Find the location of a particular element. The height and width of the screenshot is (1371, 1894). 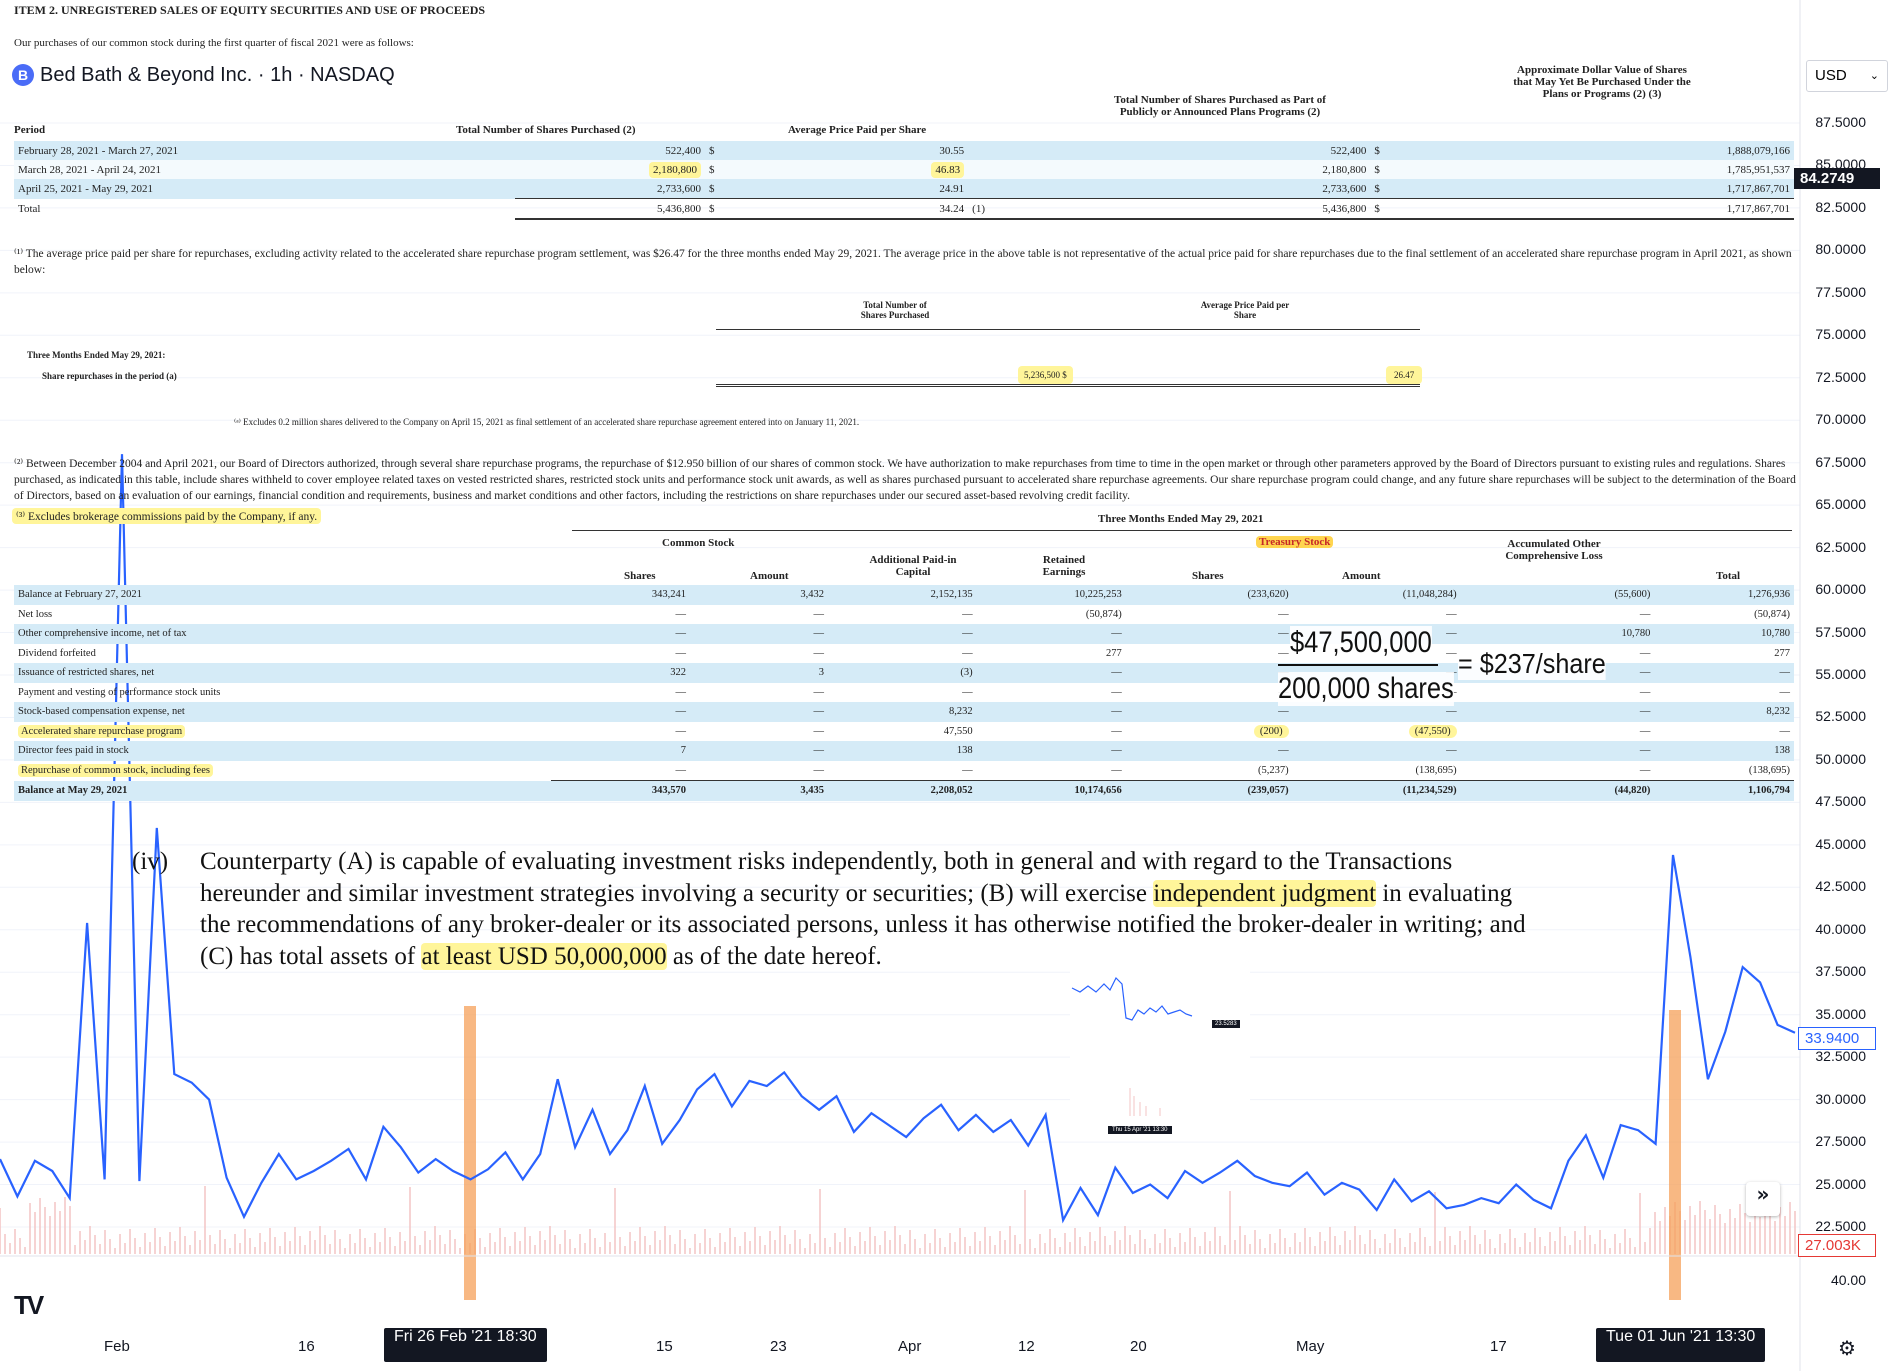

y-tick: 77.5000 is located at coordinates (1840, 291).